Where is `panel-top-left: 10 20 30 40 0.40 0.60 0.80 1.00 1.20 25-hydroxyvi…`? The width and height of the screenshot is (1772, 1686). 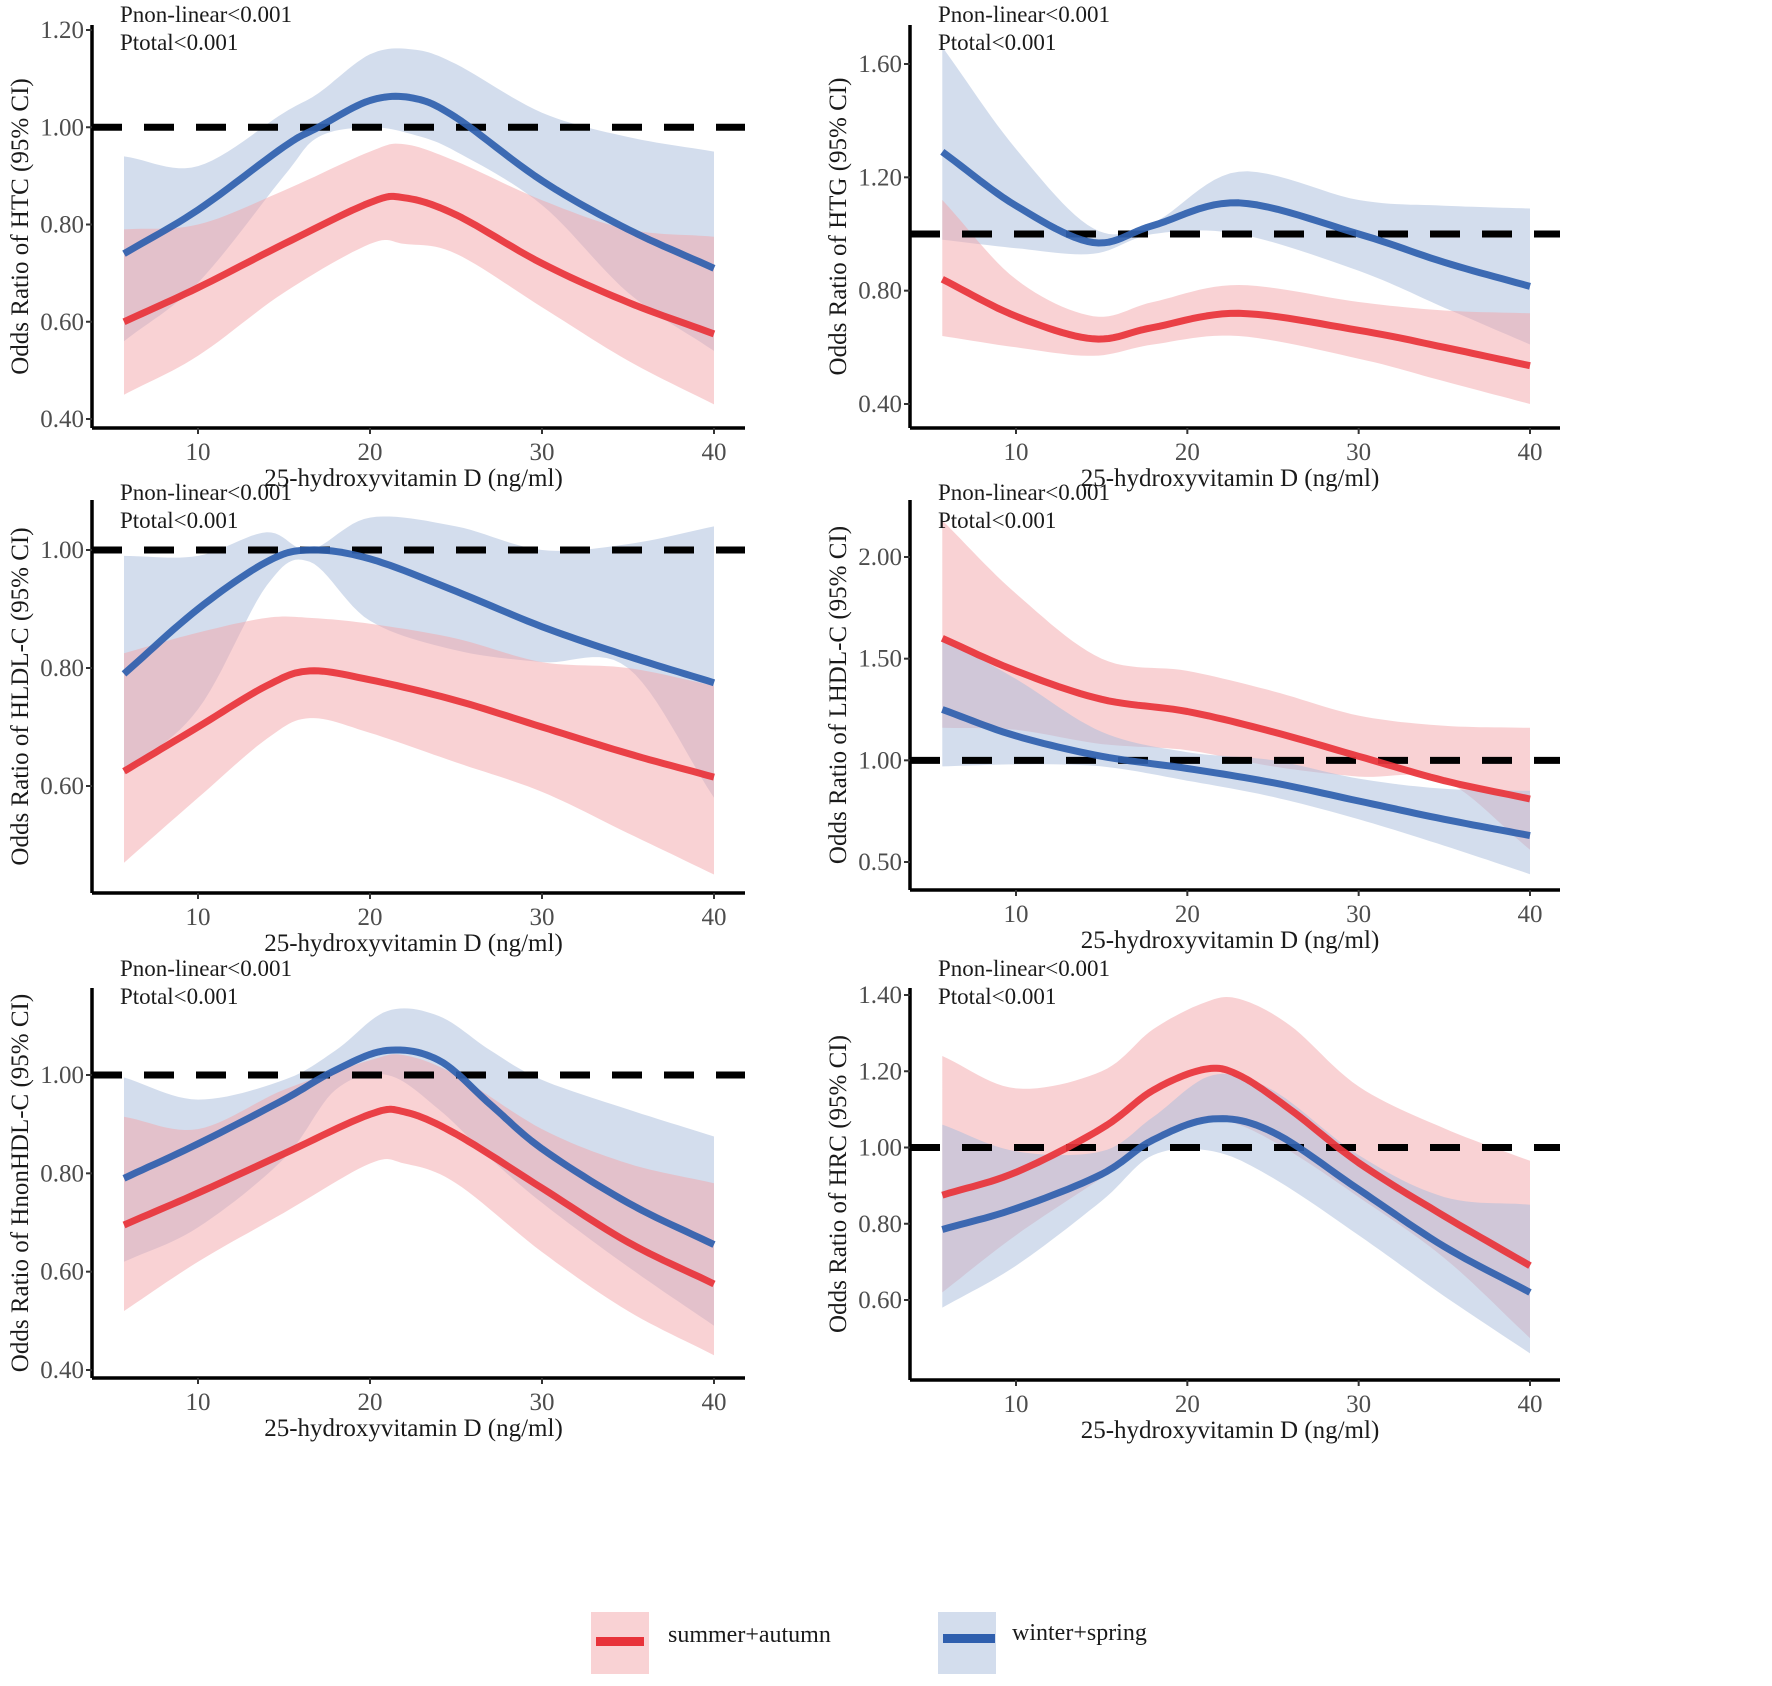 panel-top-left: 10 20 30 40 0.40 0.60 0.80 1.00 1.20 25-hydroxyvi… is located at coordinates (376, 247).